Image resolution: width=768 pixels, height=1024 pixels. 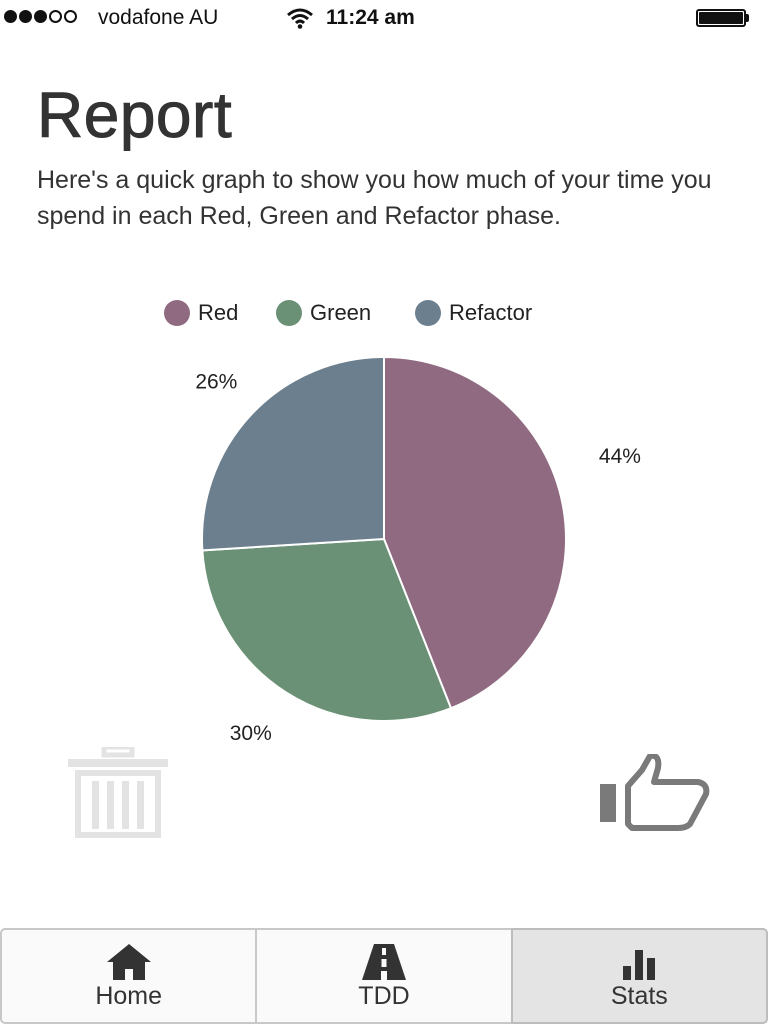 I want to click on thumbs-up-icon, so click(x=655, y=793).